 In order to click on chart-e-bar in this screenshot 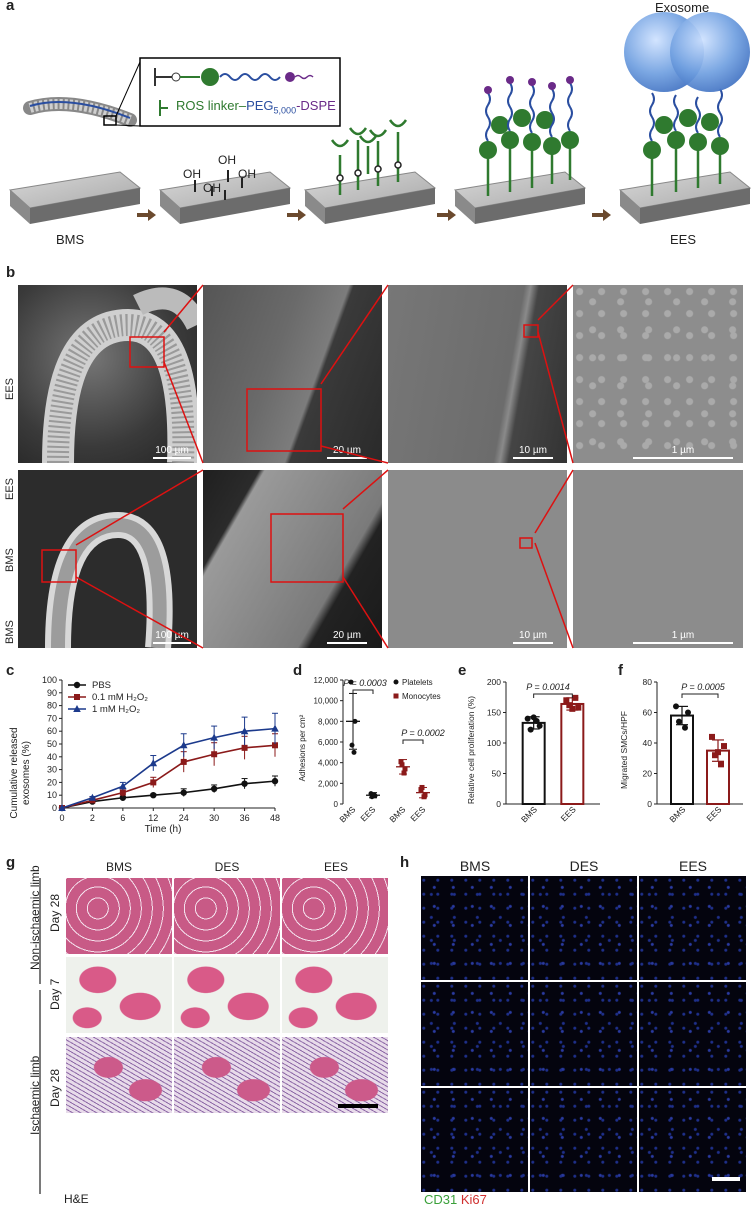, I will do `click(572, 753)`.